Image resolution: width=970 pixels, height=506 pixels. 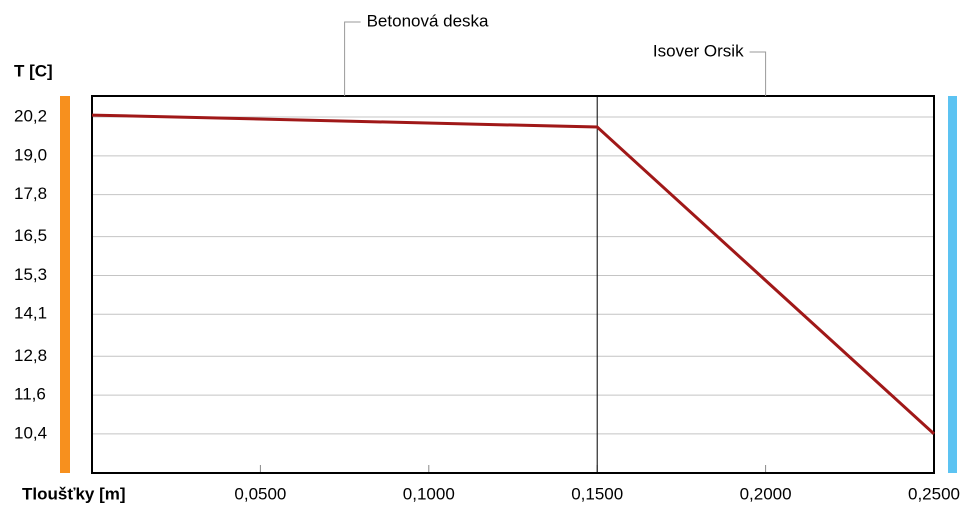 What do you see at coordinates (934, 493) in the screenshot?
I see `x-tick-label: 0,2500` at bounding box center [934, 493].